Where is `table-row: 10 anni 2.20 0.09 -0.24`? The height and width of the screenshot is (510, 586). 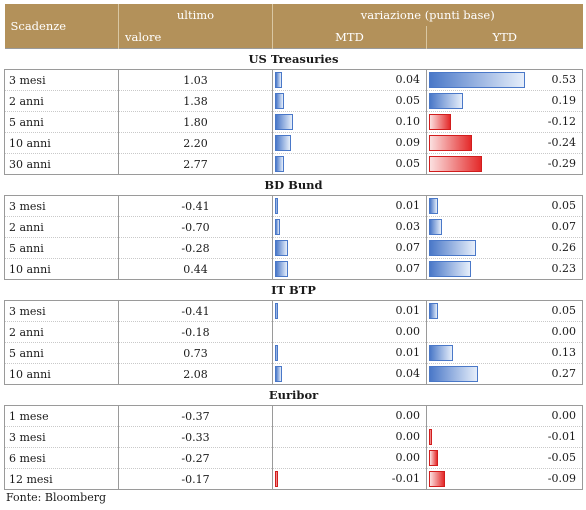 table-row: 10 anni 2.20 0.09 -0.24 is located at coordinates (294, 143).